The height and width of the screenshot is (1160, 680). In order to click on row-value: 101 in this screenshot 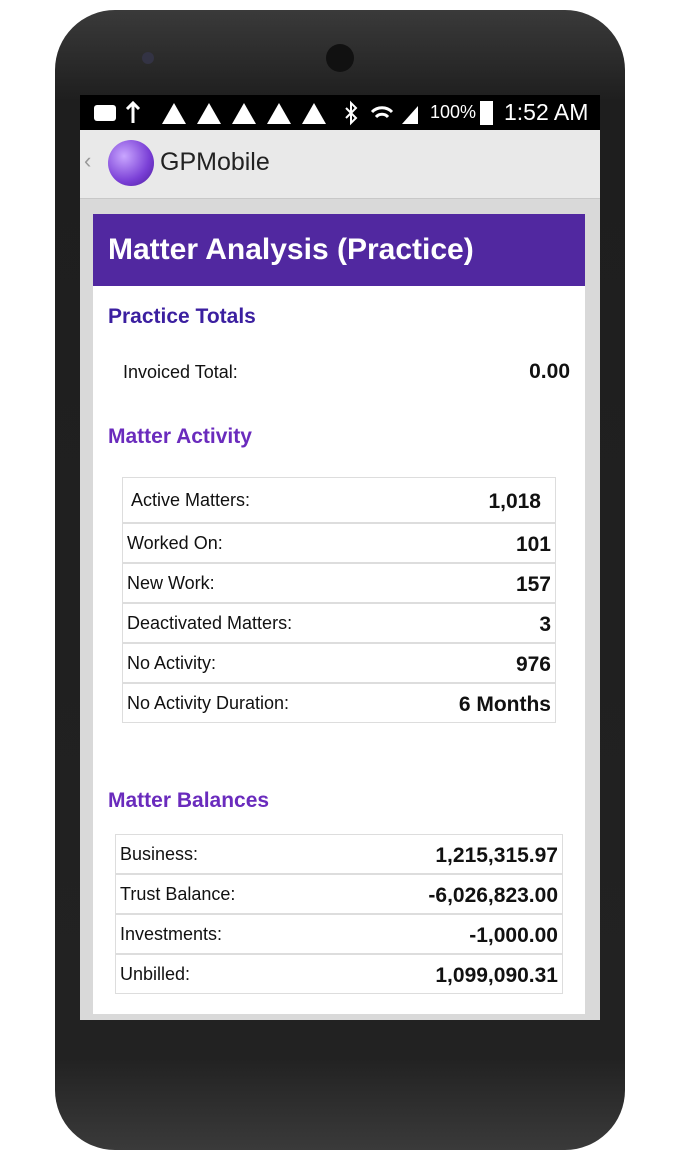, I will do `click(533, 544)`.